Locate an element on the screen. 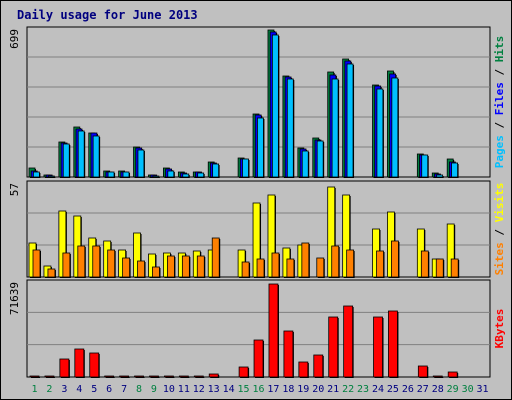 Image resolution: width=512 pixels, height=400 pixels. chart-title: Daily usage for June 2013 is located at coordinates (107, 15).